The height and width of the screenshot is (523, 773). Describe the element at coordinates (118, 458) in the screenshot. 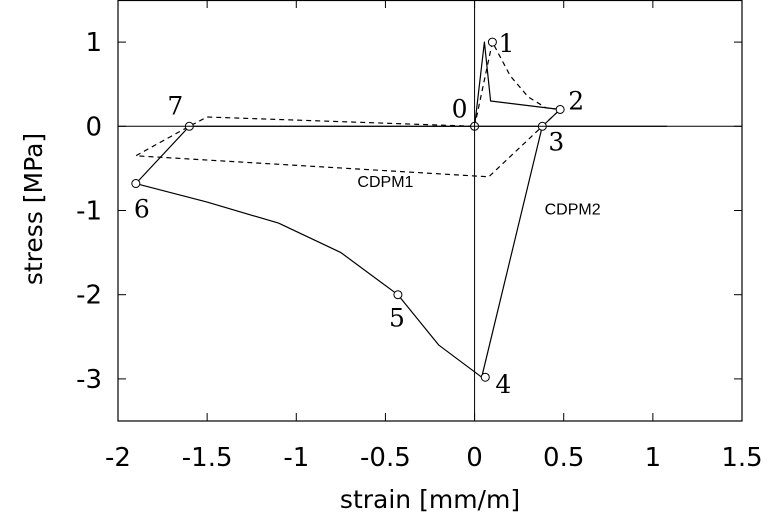

I see `x-tick-label: -2` at that location.